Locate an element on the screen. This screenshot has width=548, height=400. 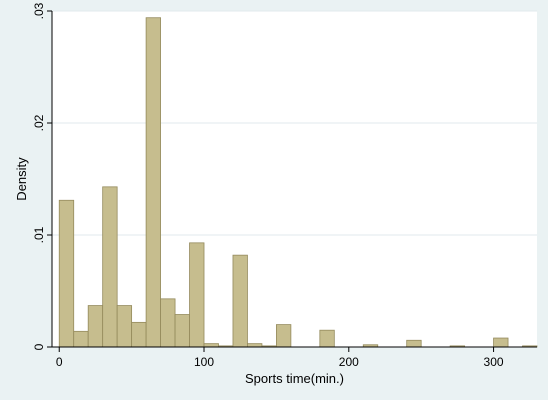
x-tick-label: 0 is located at coordinates (59, 362).